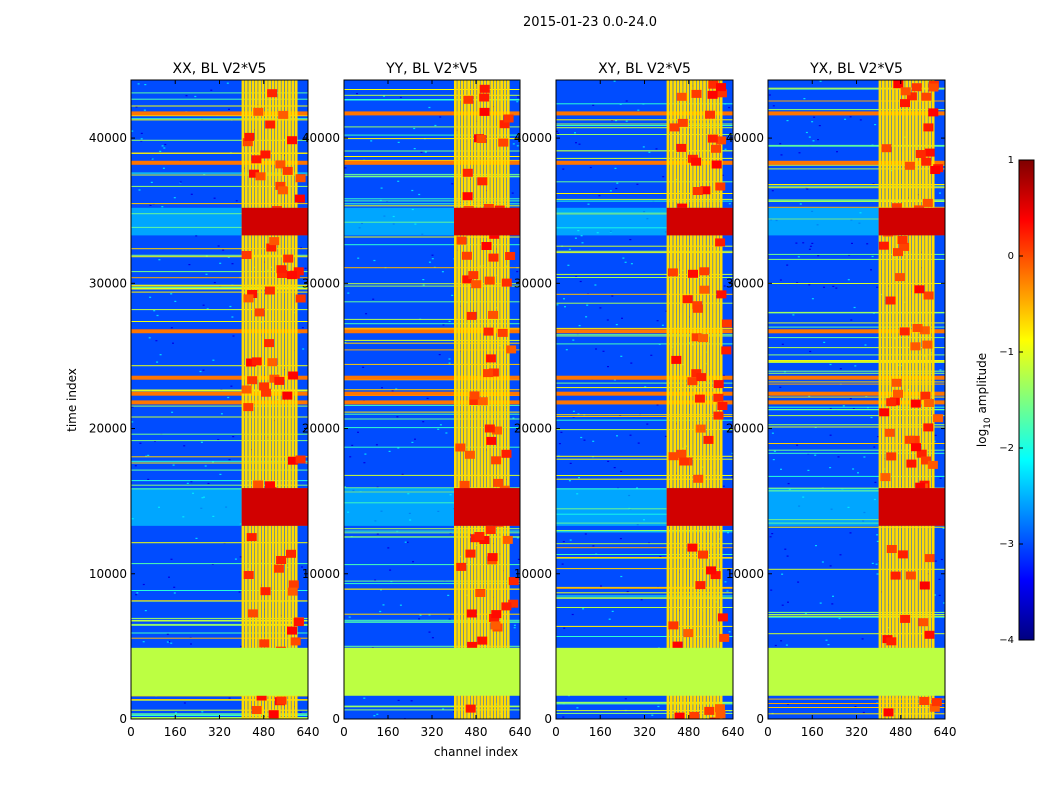  Describe the element at coordinates (856, 671) in the screenshot. I see `flagged-band` at that location.